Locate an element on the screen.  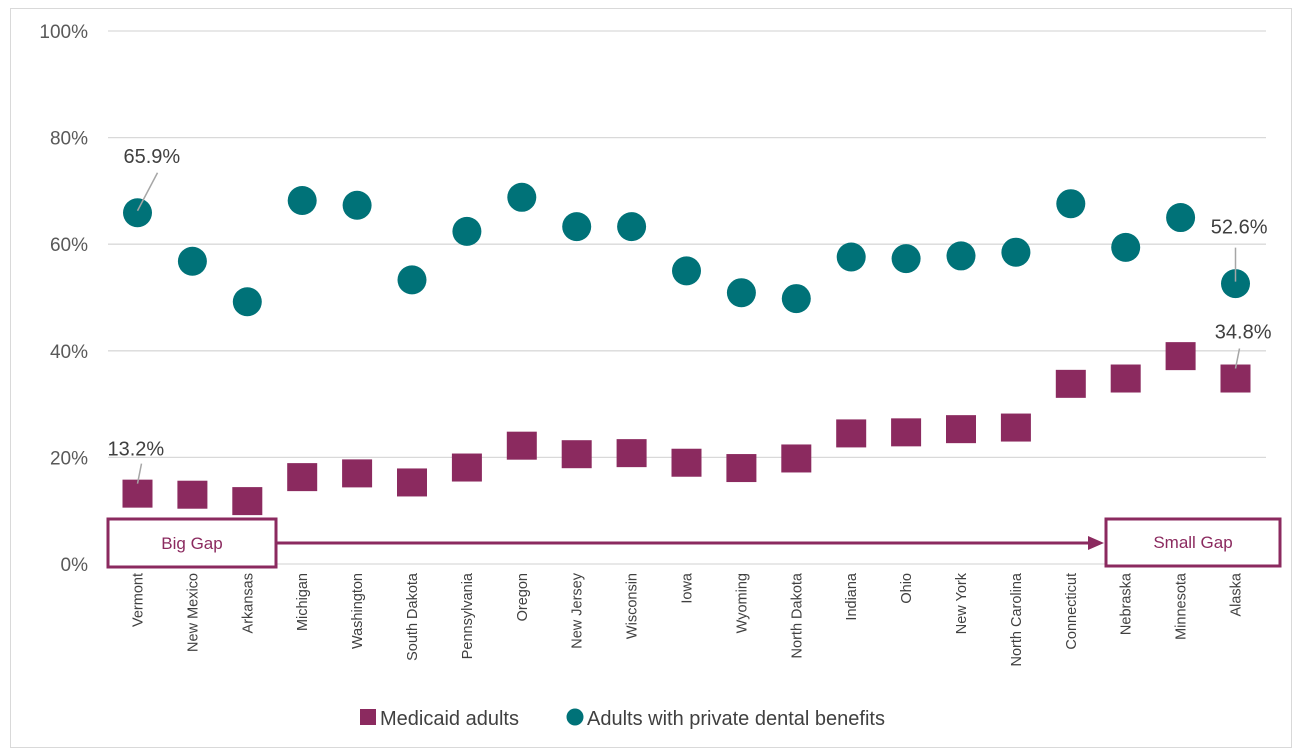
small-gap-box is located at coordinates (1193, 542).